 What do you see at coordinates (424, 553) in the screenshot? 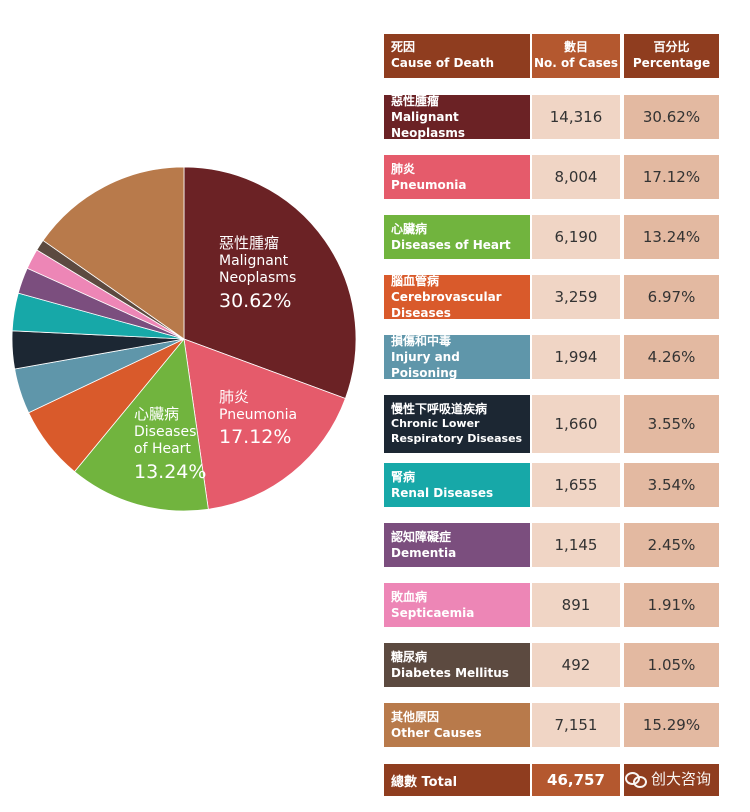
I see `cause-en: Dementia` at bounding box center [424, 553].